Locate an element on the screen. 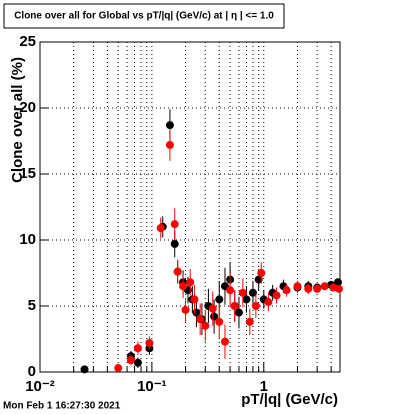  y-tick-label: 25 is located at coordinates (27, 41).